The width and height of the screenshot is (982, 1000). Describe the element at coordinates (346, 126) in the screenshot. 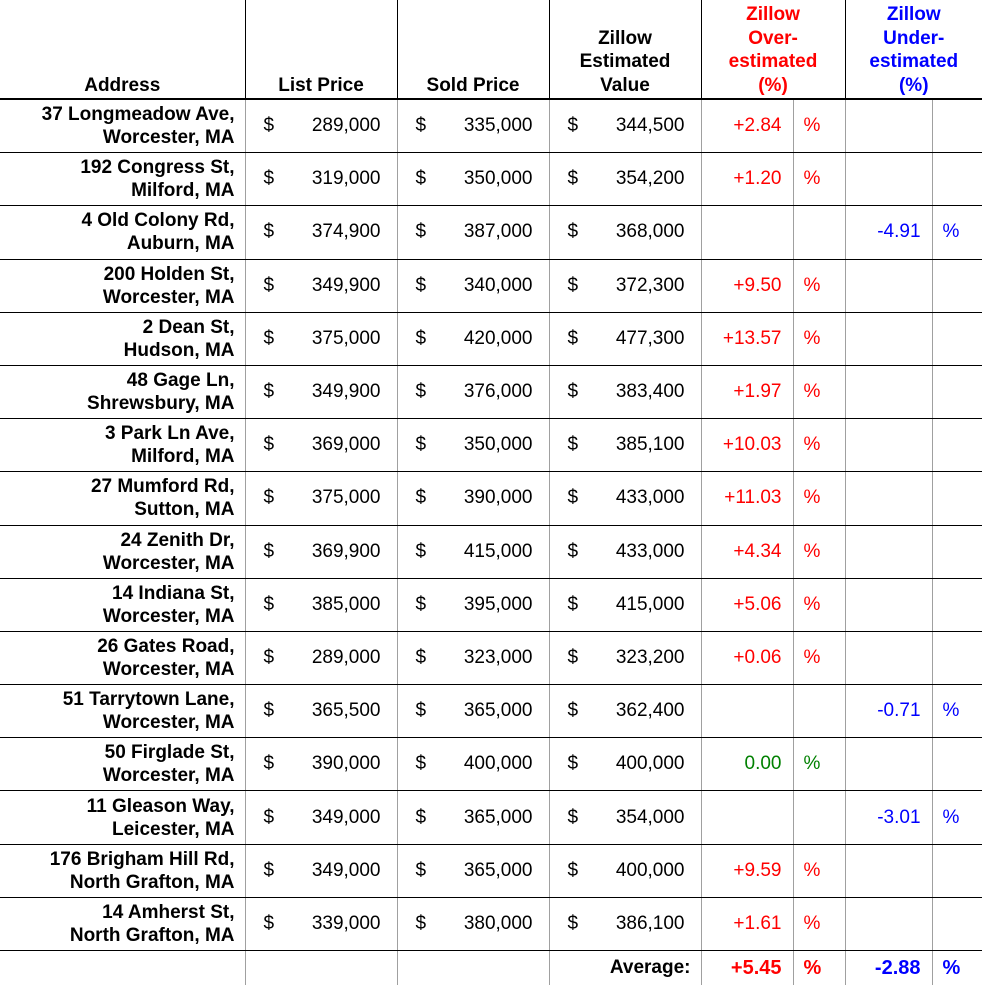

I see `list-price-value: 289,000` at that location.